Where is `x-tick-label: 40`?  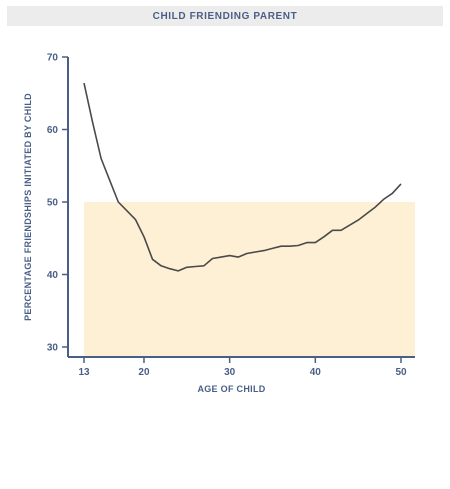
x-tick-label: 40 is located at coordinates (316, 372).